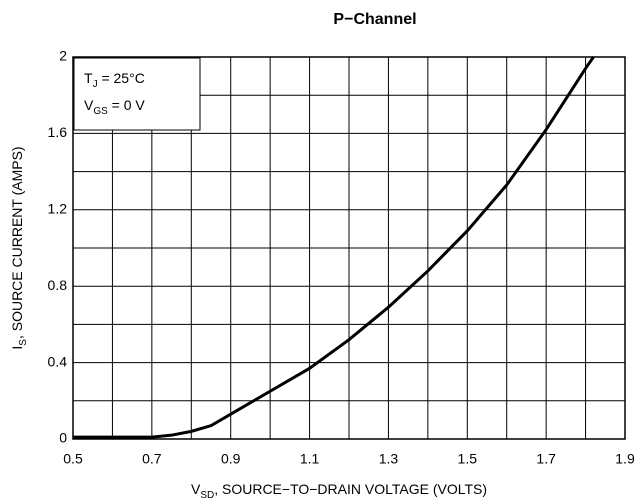  I want to click on y-tick-label: 0.8, so click(58, 285).